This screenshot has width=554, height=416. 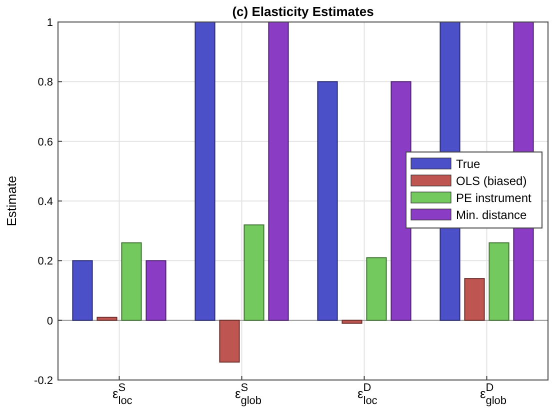 What do you see at coordinates (468, 164) in the screenshot?
I see `legend-label: True` at bounding box center [468, 164].